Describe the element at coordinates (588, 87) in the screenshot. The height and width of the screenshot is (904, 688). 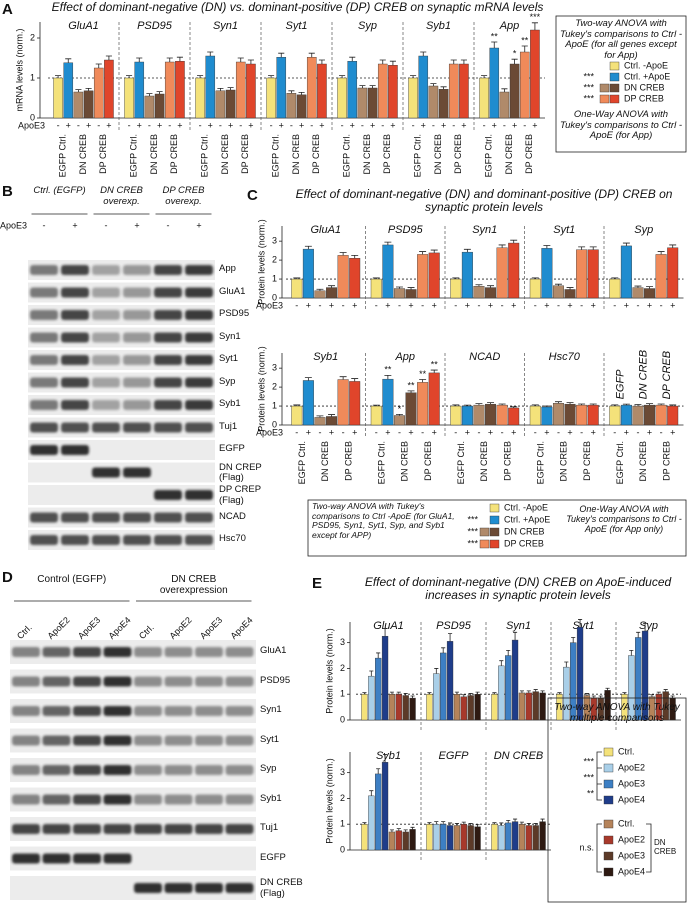
I see `legend-significance: ***` at that location.